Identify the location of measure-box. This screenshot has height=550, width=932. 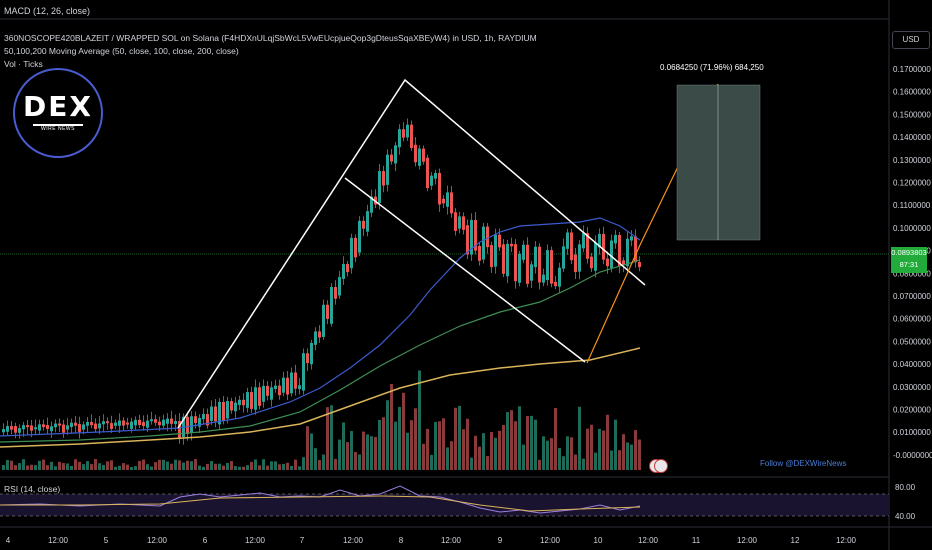
(718, 162).